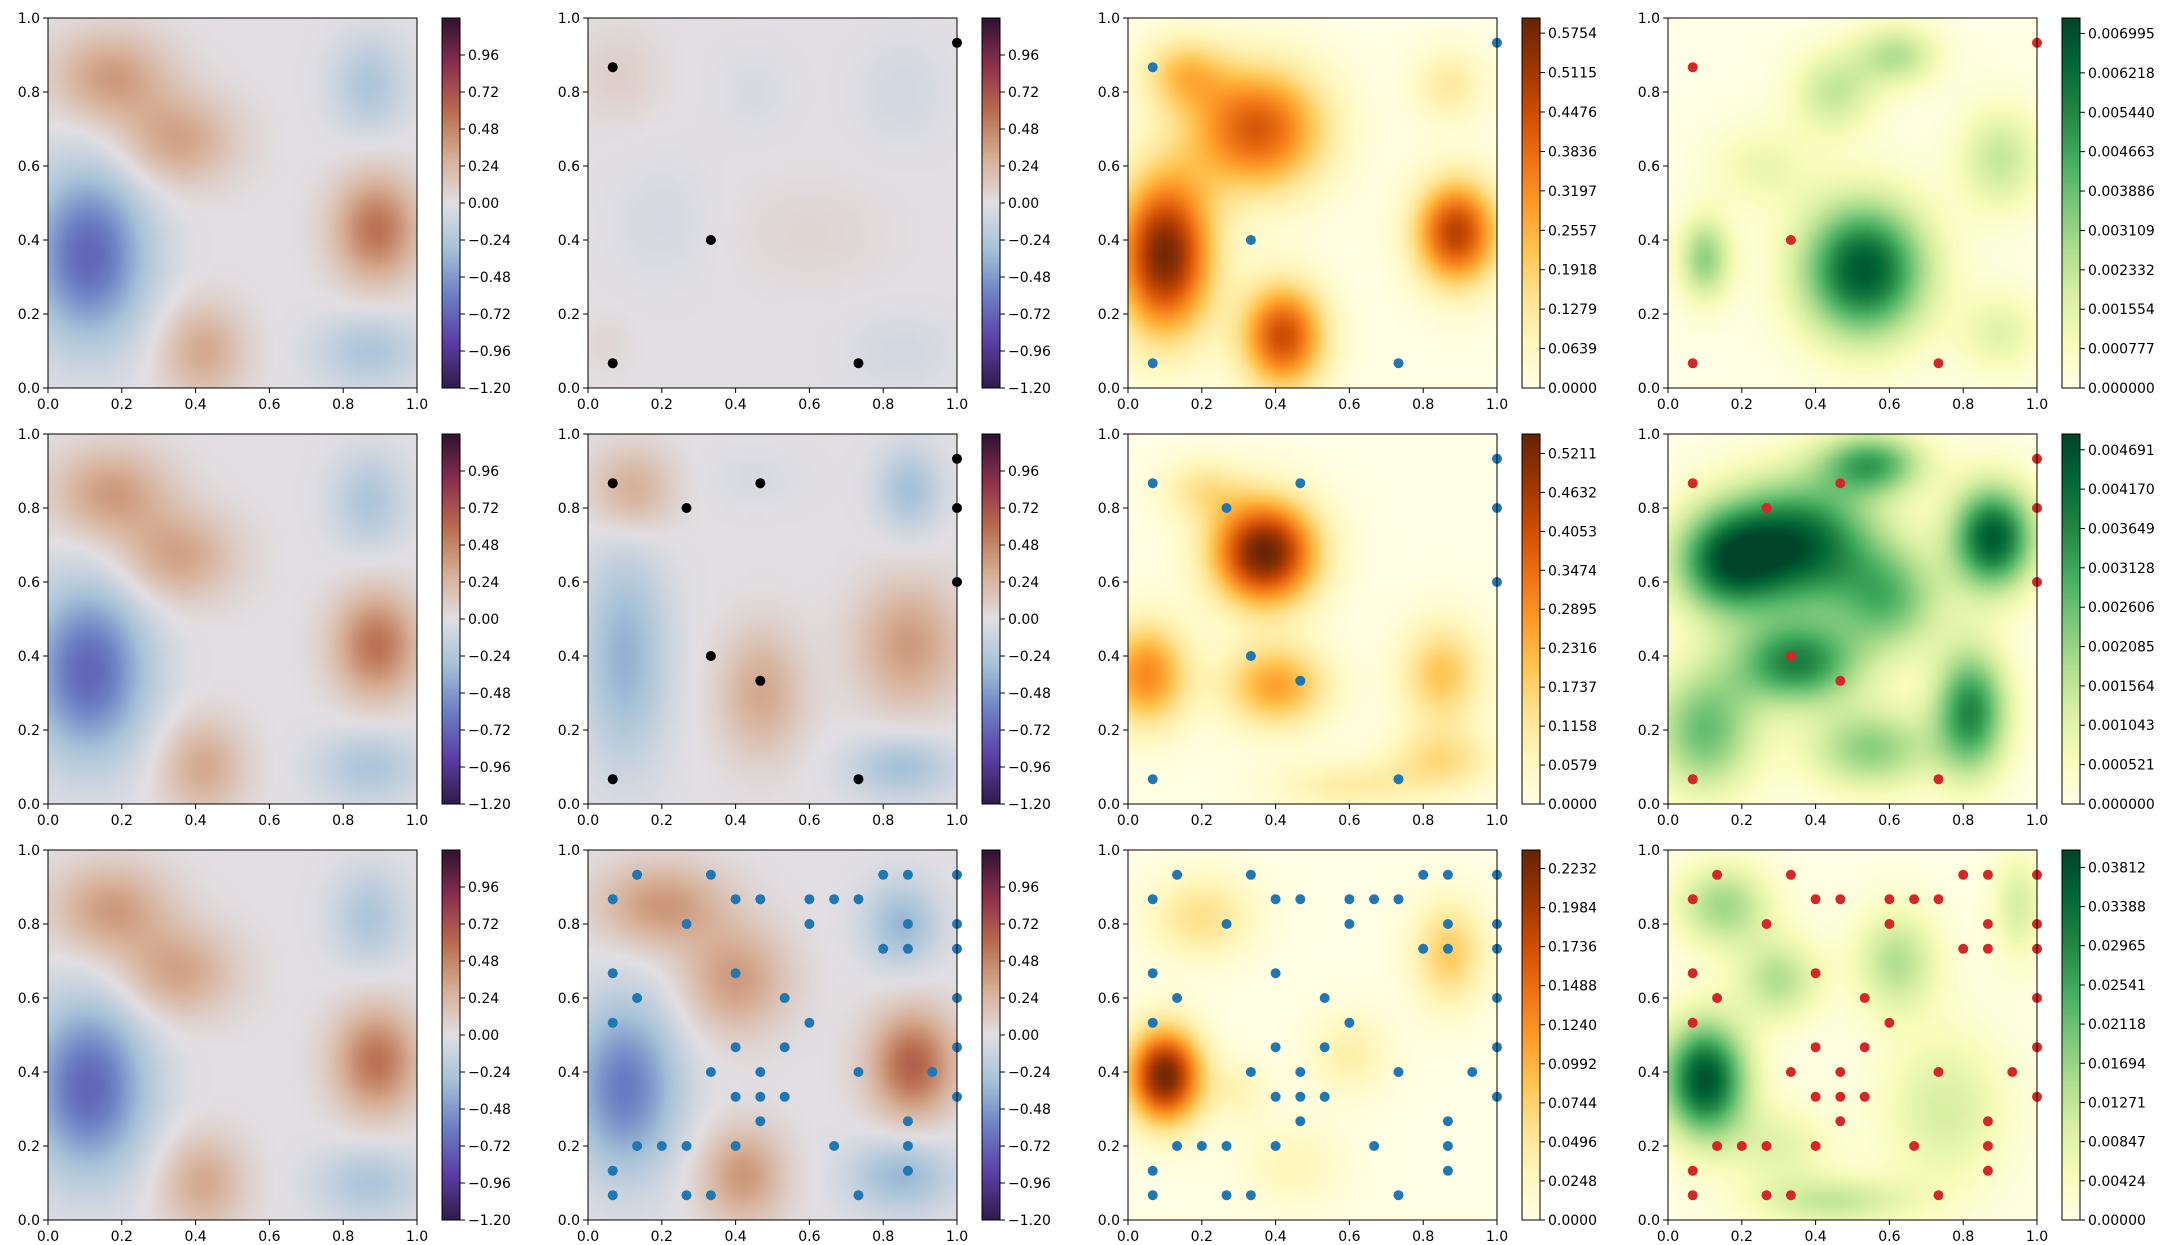  I want to click on y-tick-label: 0.8, so click(569, 509).